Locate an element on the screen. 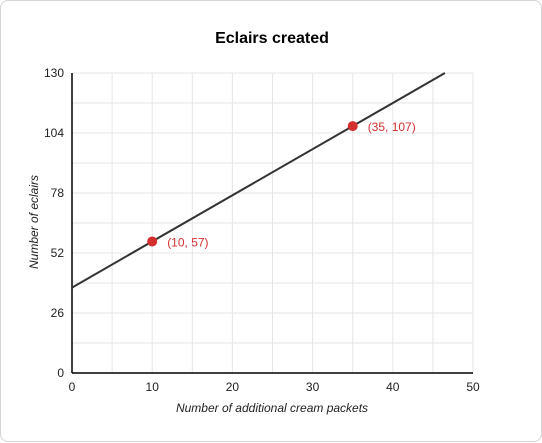  y-tick-label: 104 is located at coordinates (54, 133).